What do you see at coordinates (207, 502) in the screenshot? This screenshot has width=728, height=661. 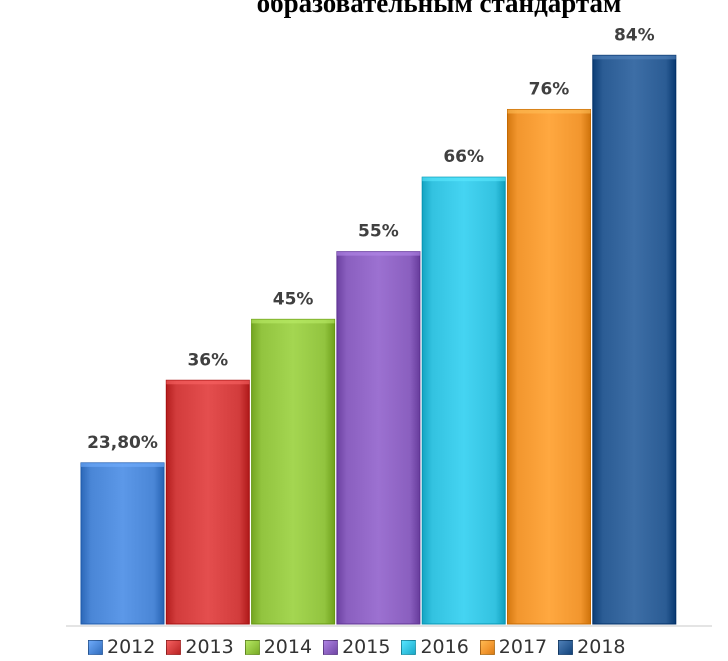 I see `bar-2013` at bounding box center [207, 502].